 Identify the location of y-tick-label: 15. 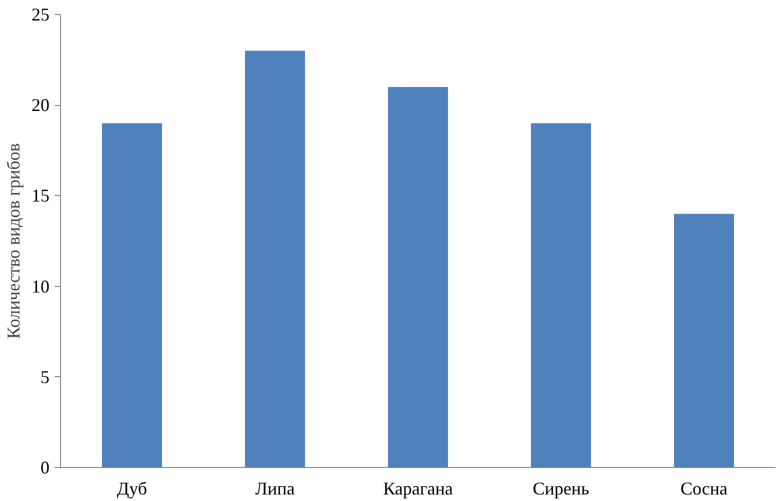
(41, 196).